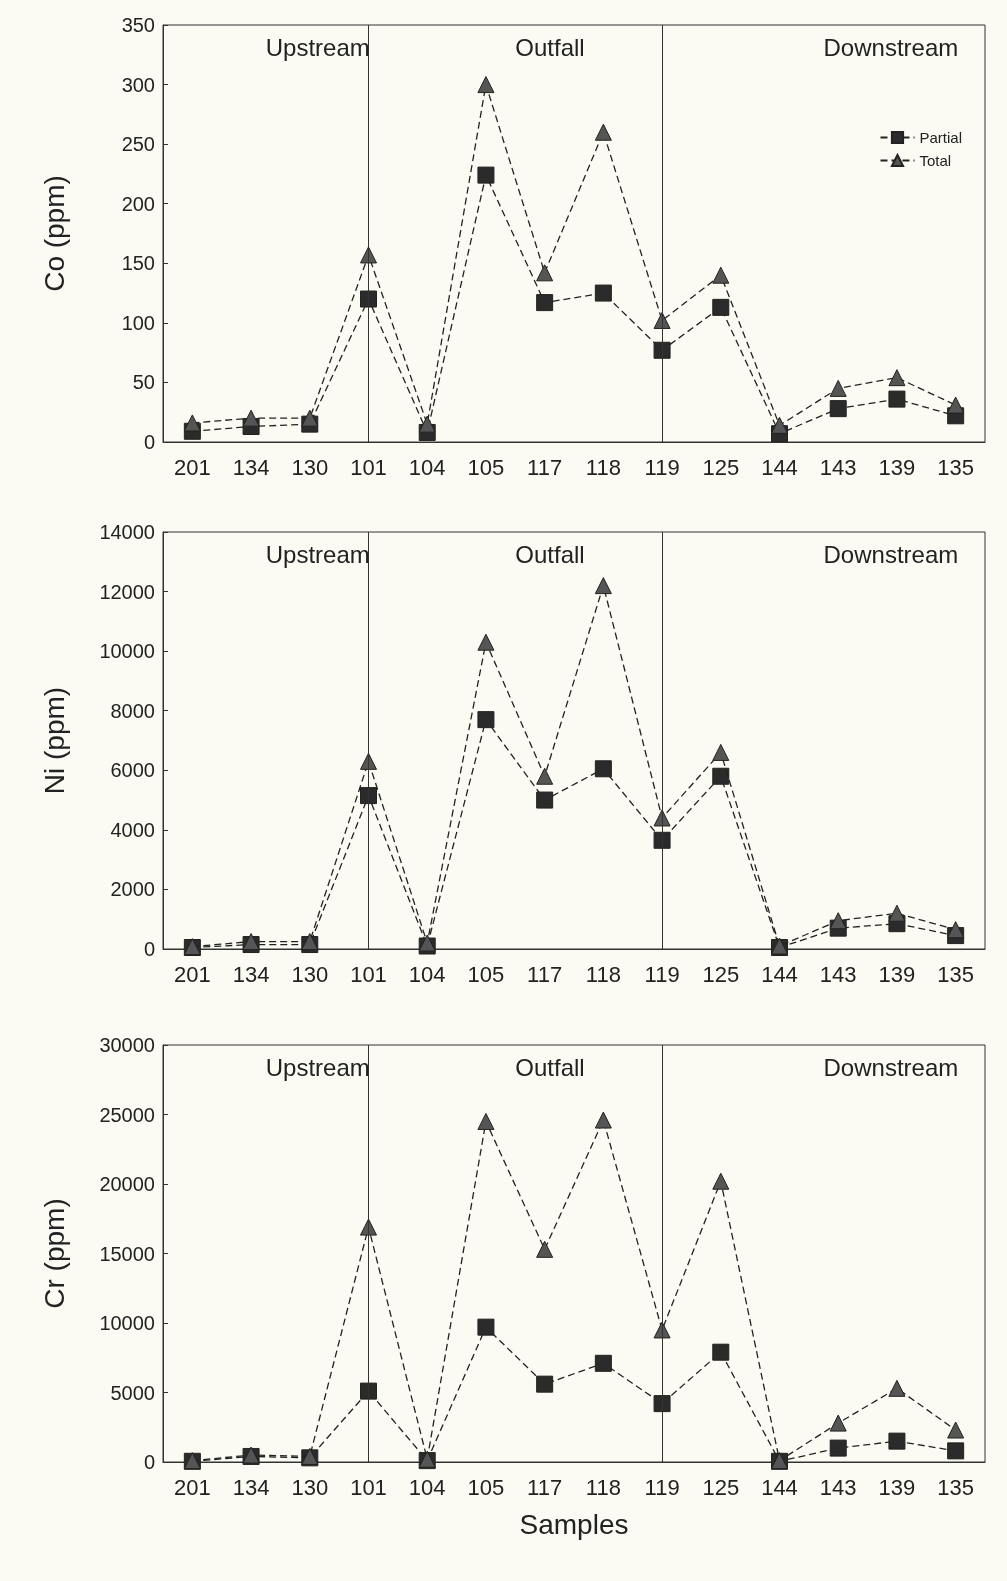 The width and height of the screenshot is (1007, 1581). What do you see at coordinates (138, 322) in the screenshot?
I see `y-tick-label: 100` at bounding box center [138, 322].